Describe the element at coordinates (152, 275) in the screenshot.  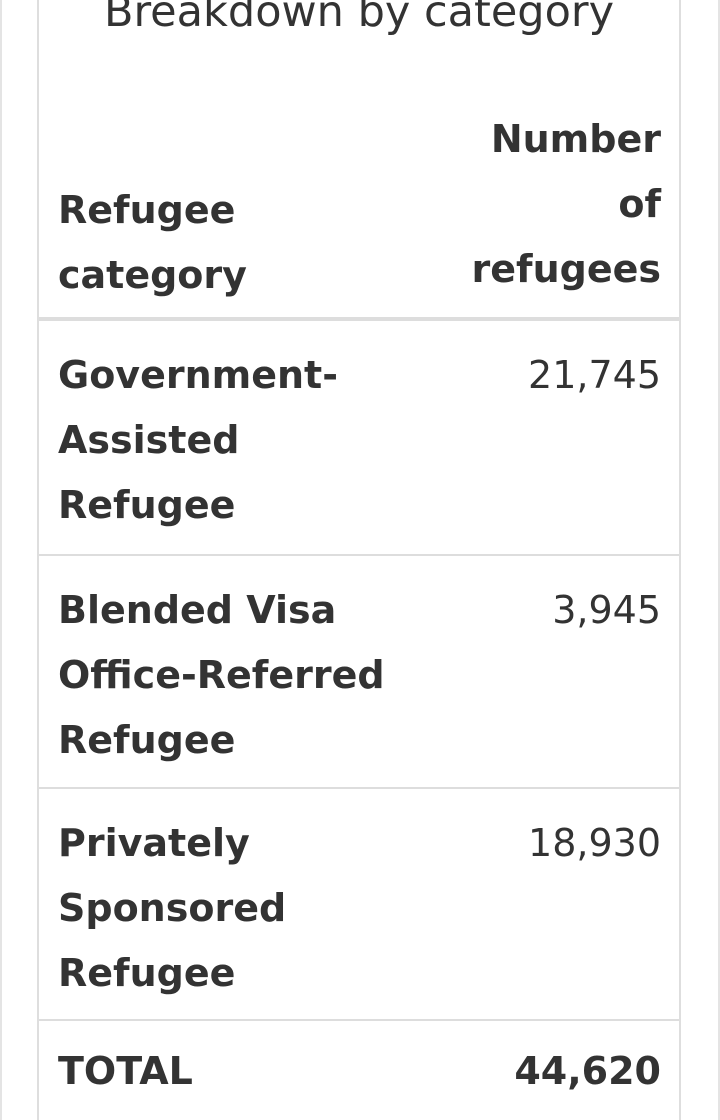
I see `header-category-line: category` at that location.